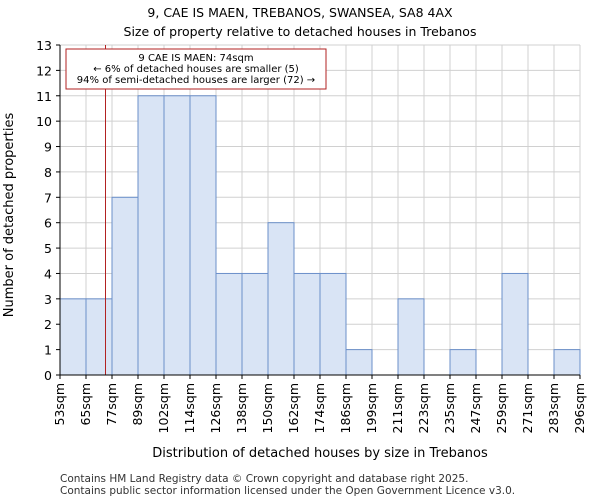 The image size is (600, 500). What do you see at coordinates (137, 404) in the screenshot?
I see `x-tick-label: 89sqm` at bounding box center [137, 404].